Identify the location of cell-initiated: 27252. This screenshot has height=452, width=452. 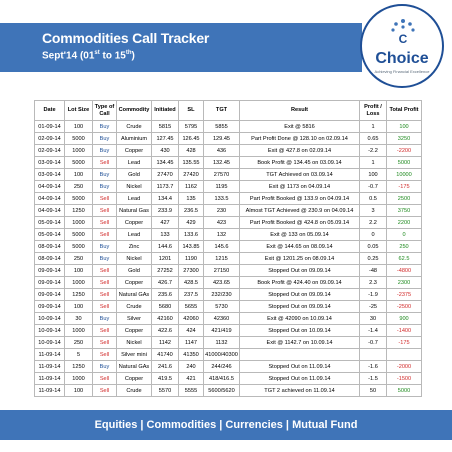
(165, 270).